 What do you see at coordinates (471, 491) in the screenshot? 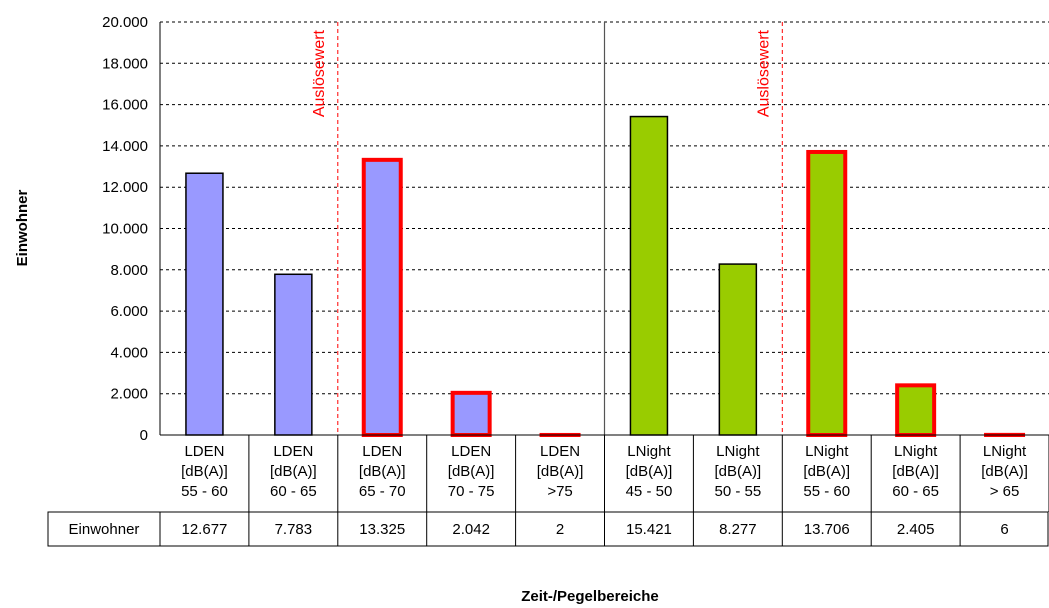
I see `x-tick-label: 70 - 75` at bounding box center [471, 491].